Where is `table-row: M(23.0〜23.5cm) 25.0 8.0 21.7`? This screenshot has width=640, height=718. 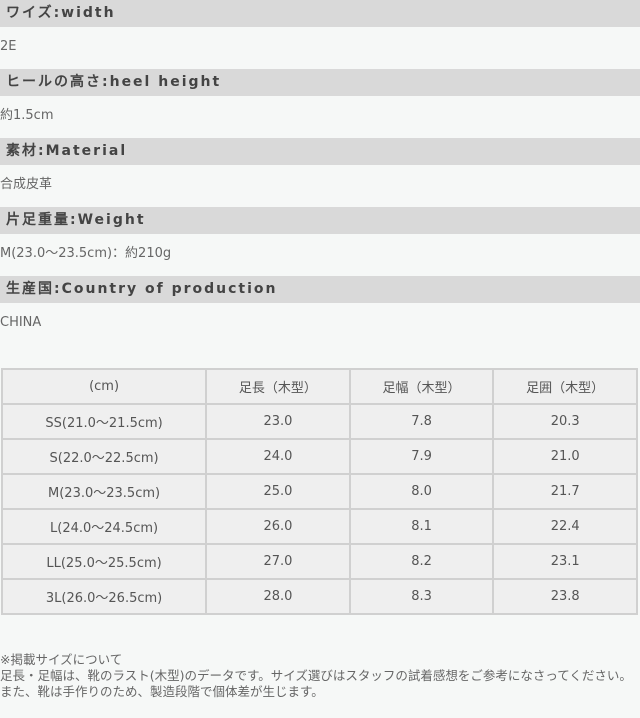
table-row: M(23.0〜23.5cm) 25.0 8.0 21.7 is located at coordinates (319, 491).